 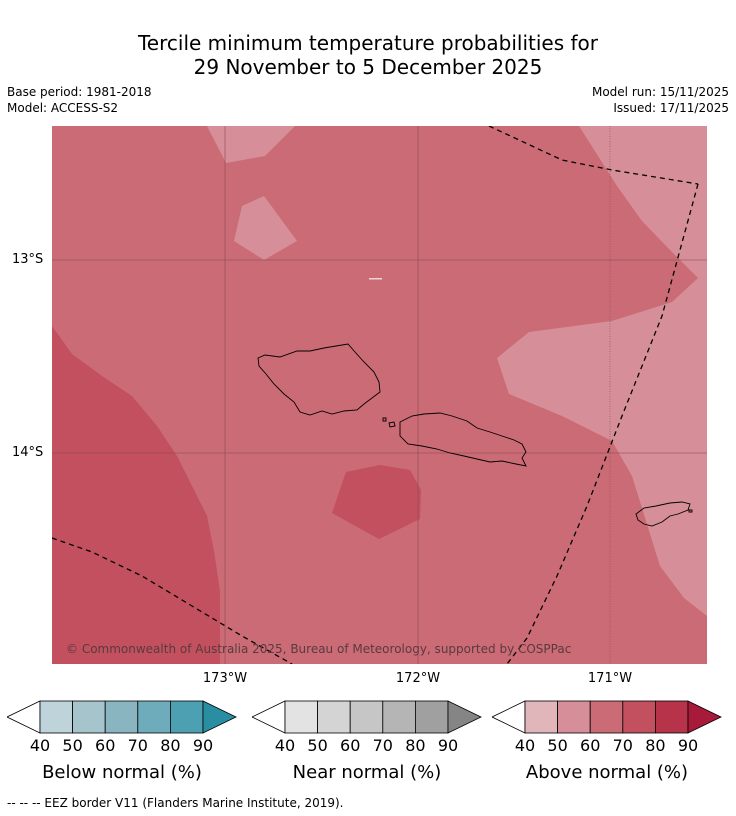 What do you see at coordinates (63, 108) in the screenshot?
I see `model-name: Model: ACCESS-S2` at bounding box center [63, 108].